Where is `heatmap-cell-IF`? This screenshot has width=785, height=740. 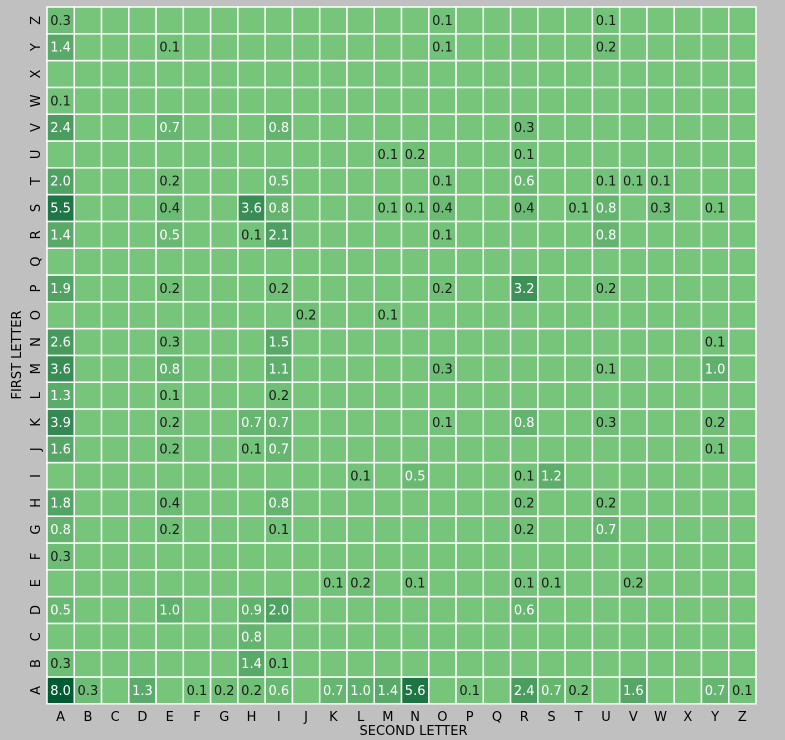
heatmap-cell-IF is located at coordinates (197, 476).